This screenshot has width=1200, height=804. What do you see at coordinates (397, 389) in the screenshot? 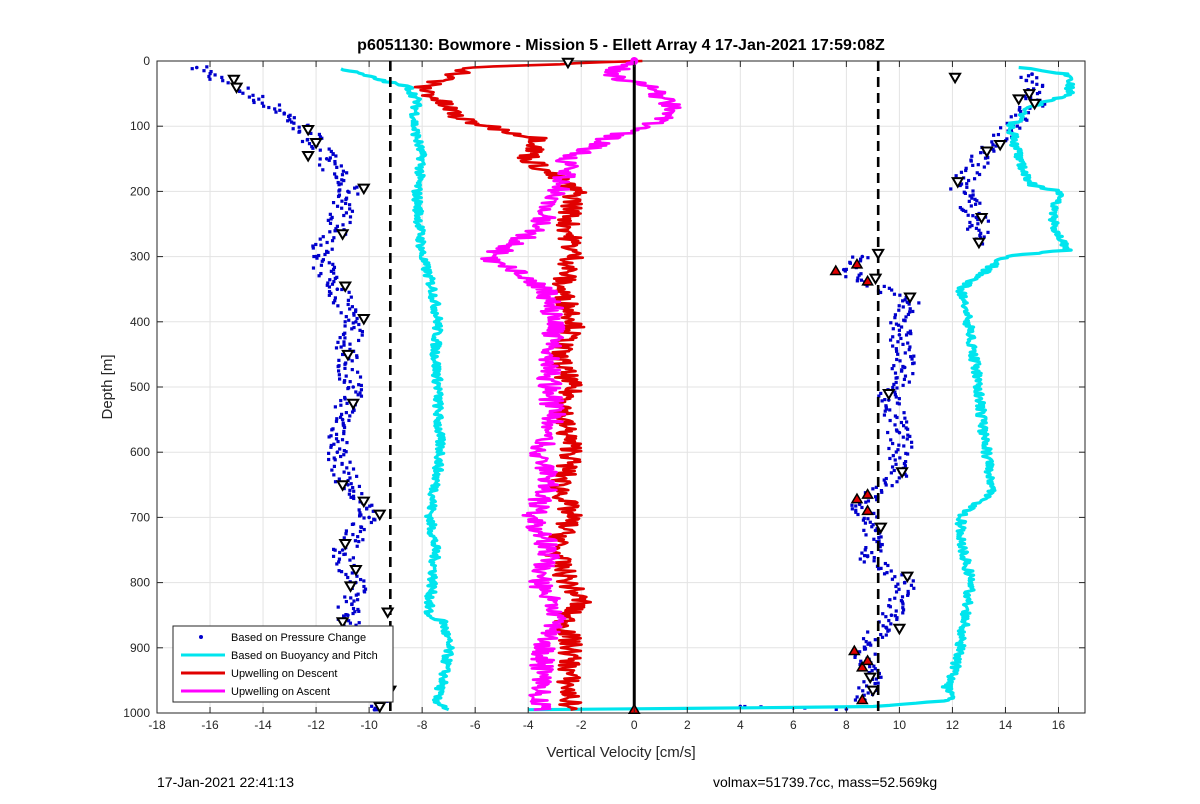
I see `series-line-based-on-buoyancy-and-pitch` at bounding box center [397, 389].